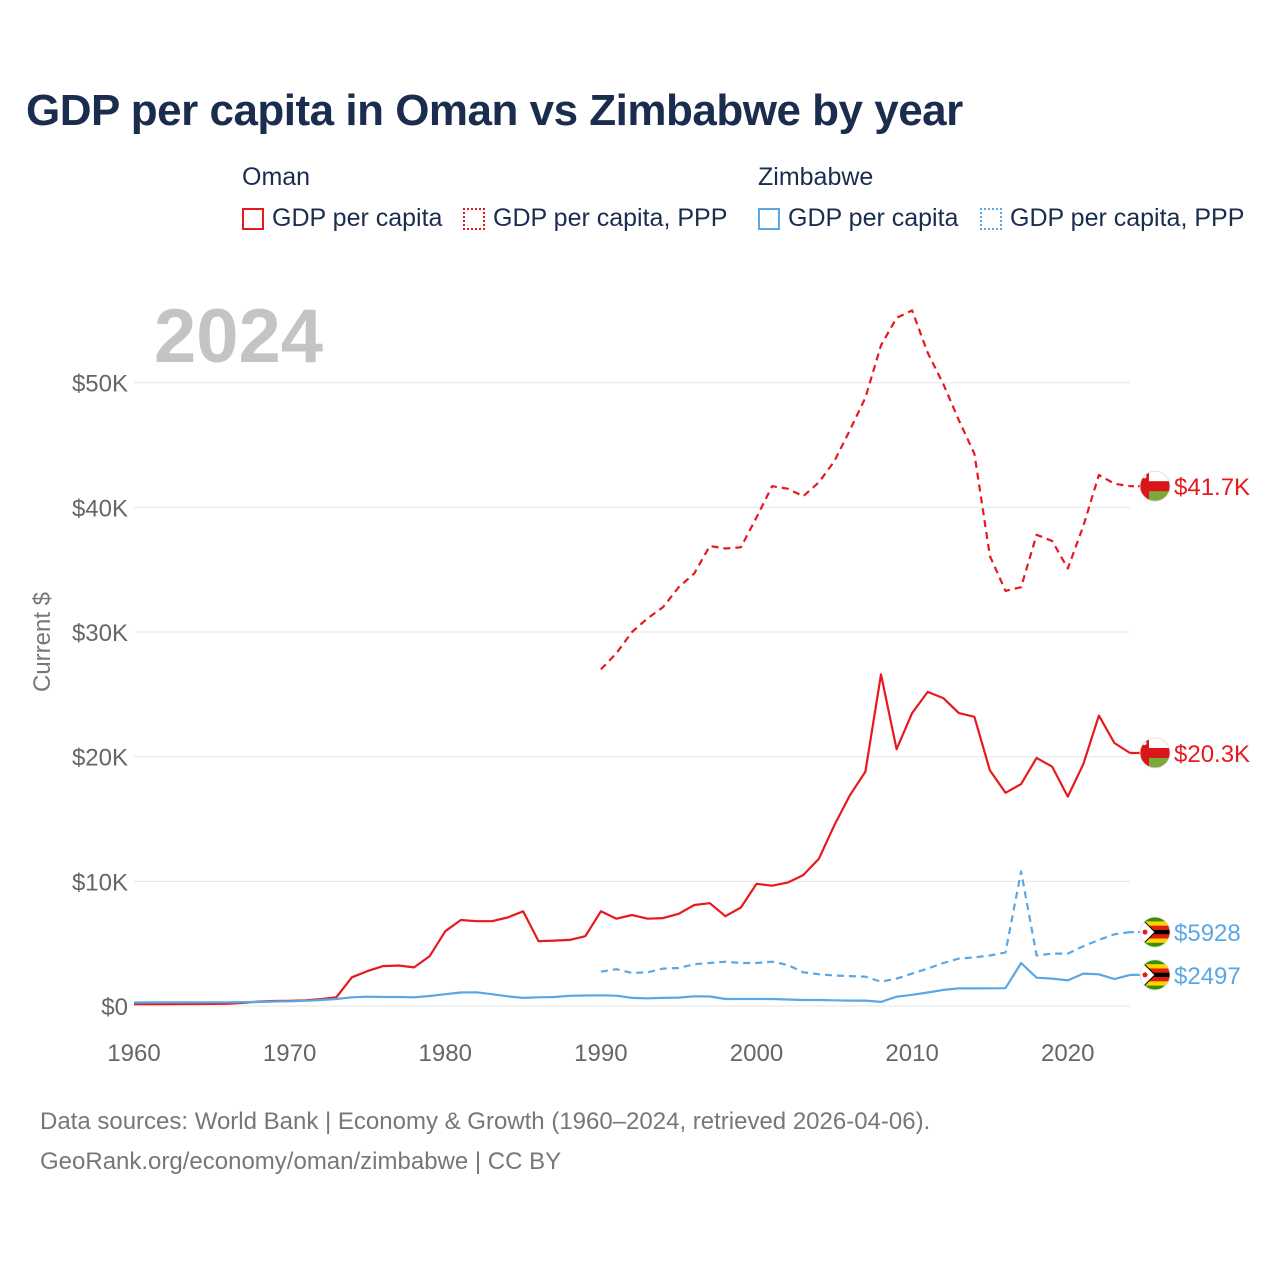 This screenshot has width=1280, height=1280. What do you see at coordinates (756, 1053) in the screenshot?
I see `x-tick-label: 2000` at bounding box center [756, 1053].